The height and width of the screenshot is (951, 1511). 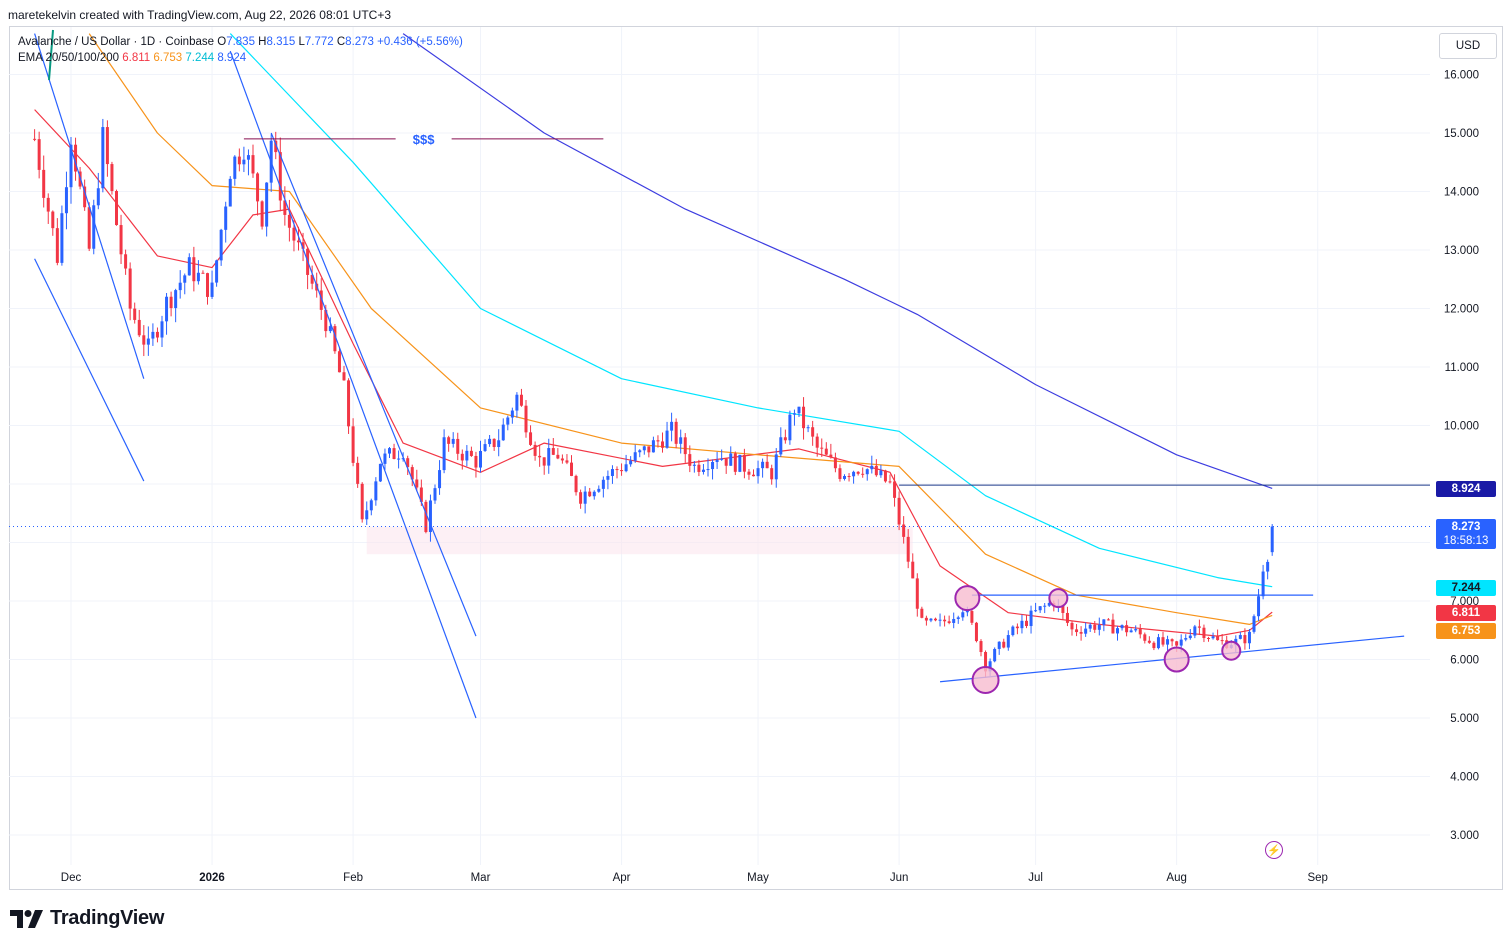 I want to click on high-label: H, so click(x=262, y=42).